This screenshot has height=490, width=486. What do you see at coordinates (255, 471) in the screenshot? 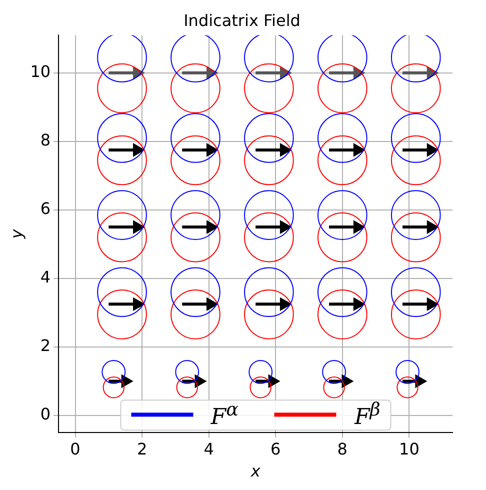
I see `x-axis-title: x` at bounding box center [255, 471].